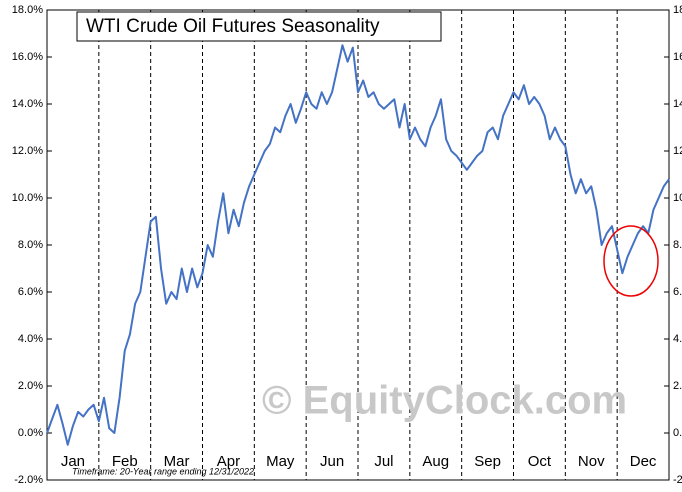 The width and height of the screenshot is (682, 492). Describe the element at coordinates (30, 292) in the screenshot. I see `y-tick-label: 6.0%` at that location.